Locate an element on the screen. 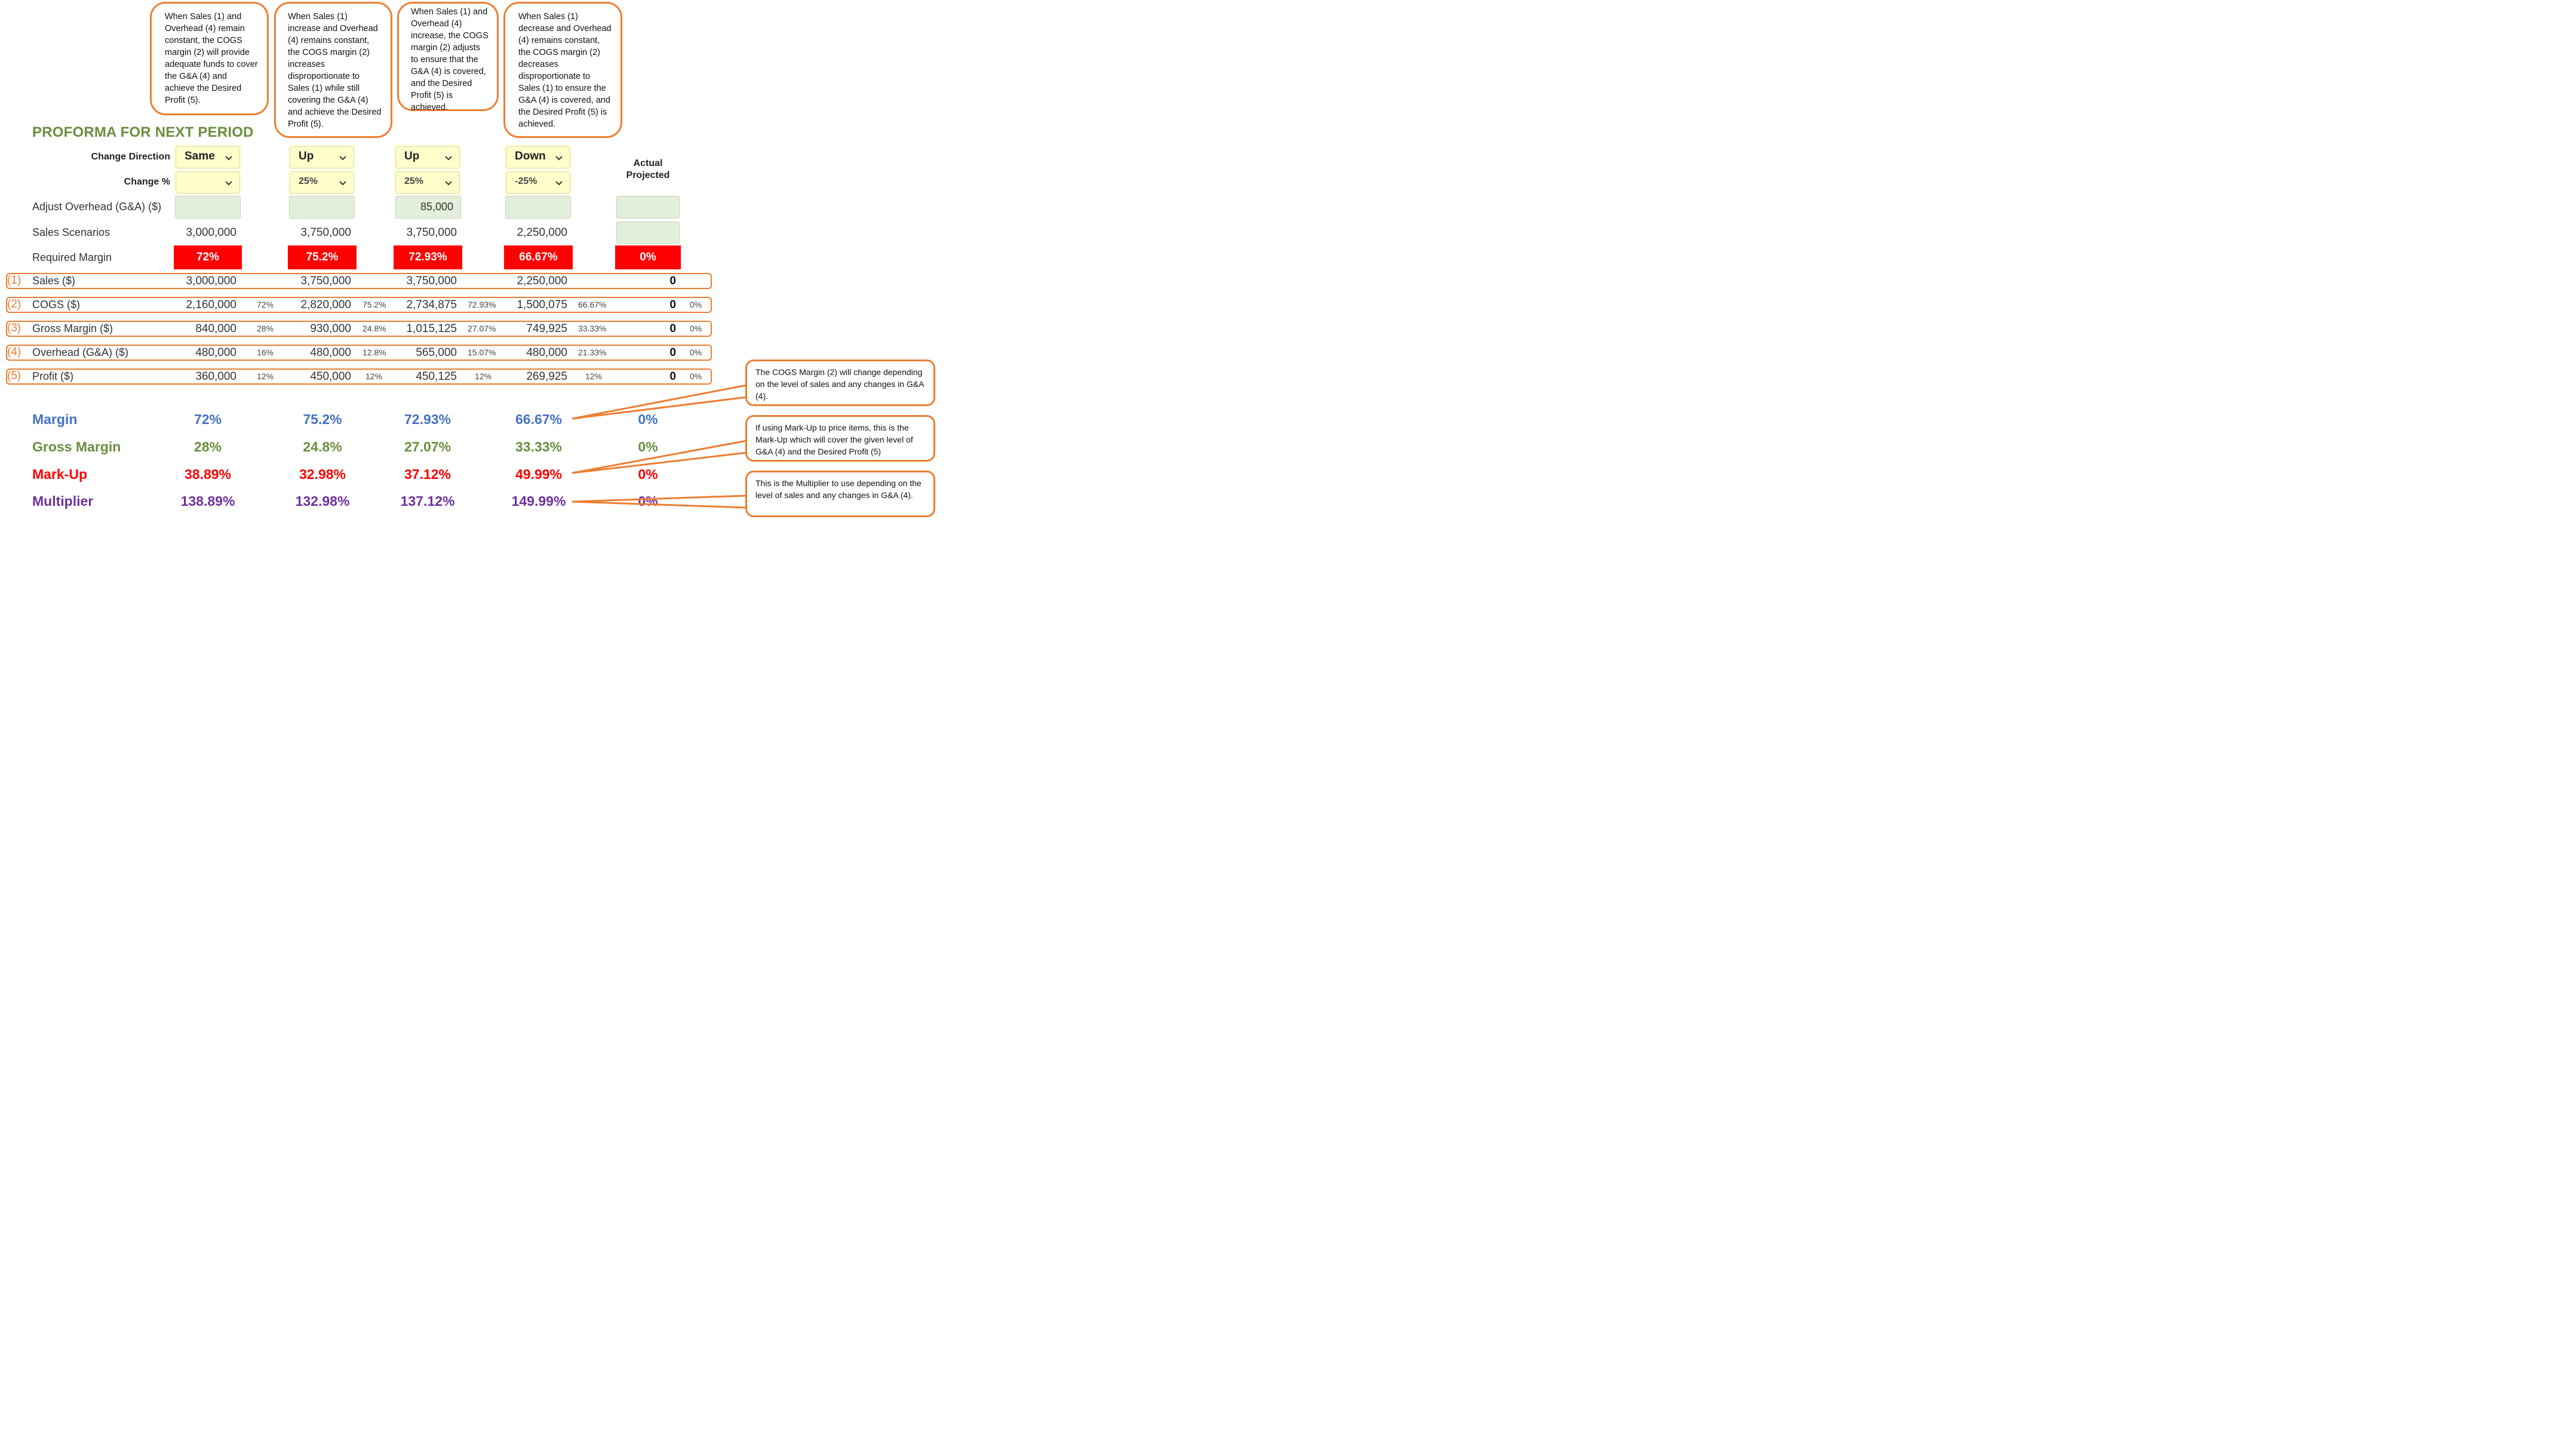 This screenshot has width=2571, height=1456. sales-scenario-3: 3,750,000 is located at coordinates (432, 232).